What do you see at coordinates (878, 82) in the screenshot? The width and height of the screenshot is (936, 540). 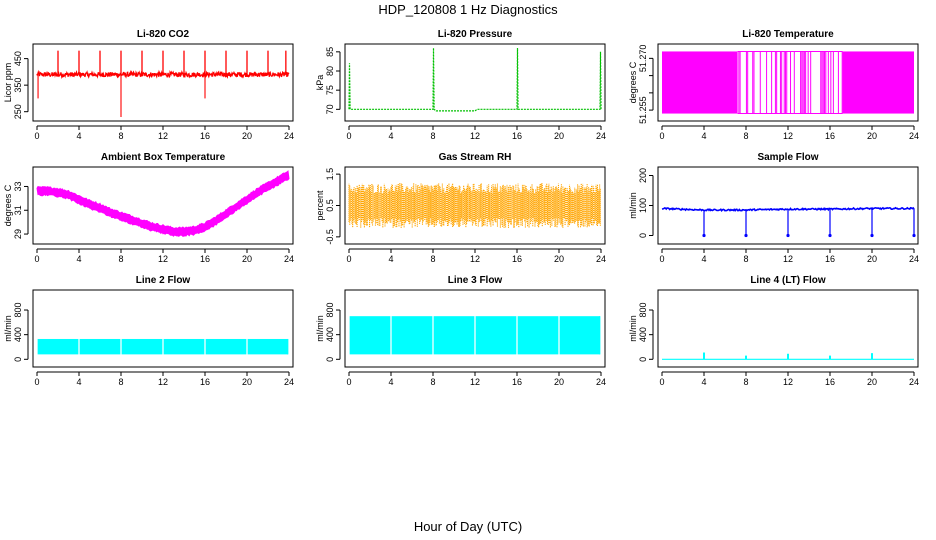 I see `temperature-band` at bounding box center [878, 82].